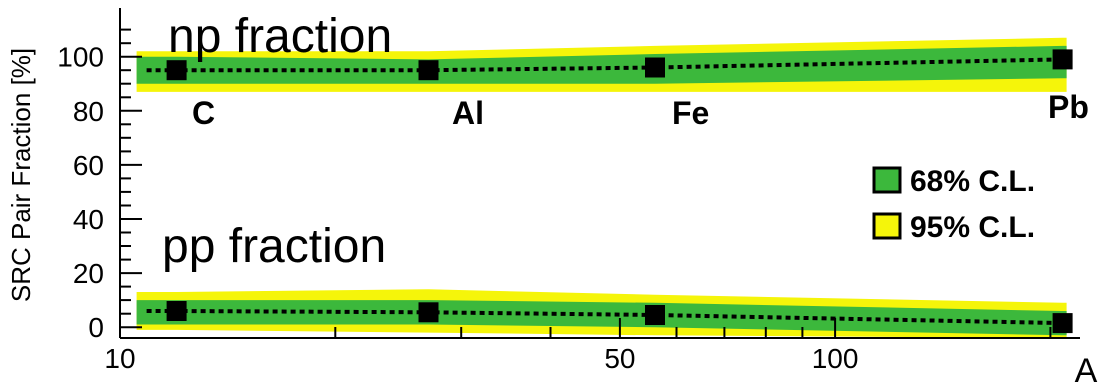 The height and width of the screenshot is (386, 1101). What do you see at coordinates (619, 358) in the screenshot?
I see `x-tick-label: 50` at bounding box center [619, 358].